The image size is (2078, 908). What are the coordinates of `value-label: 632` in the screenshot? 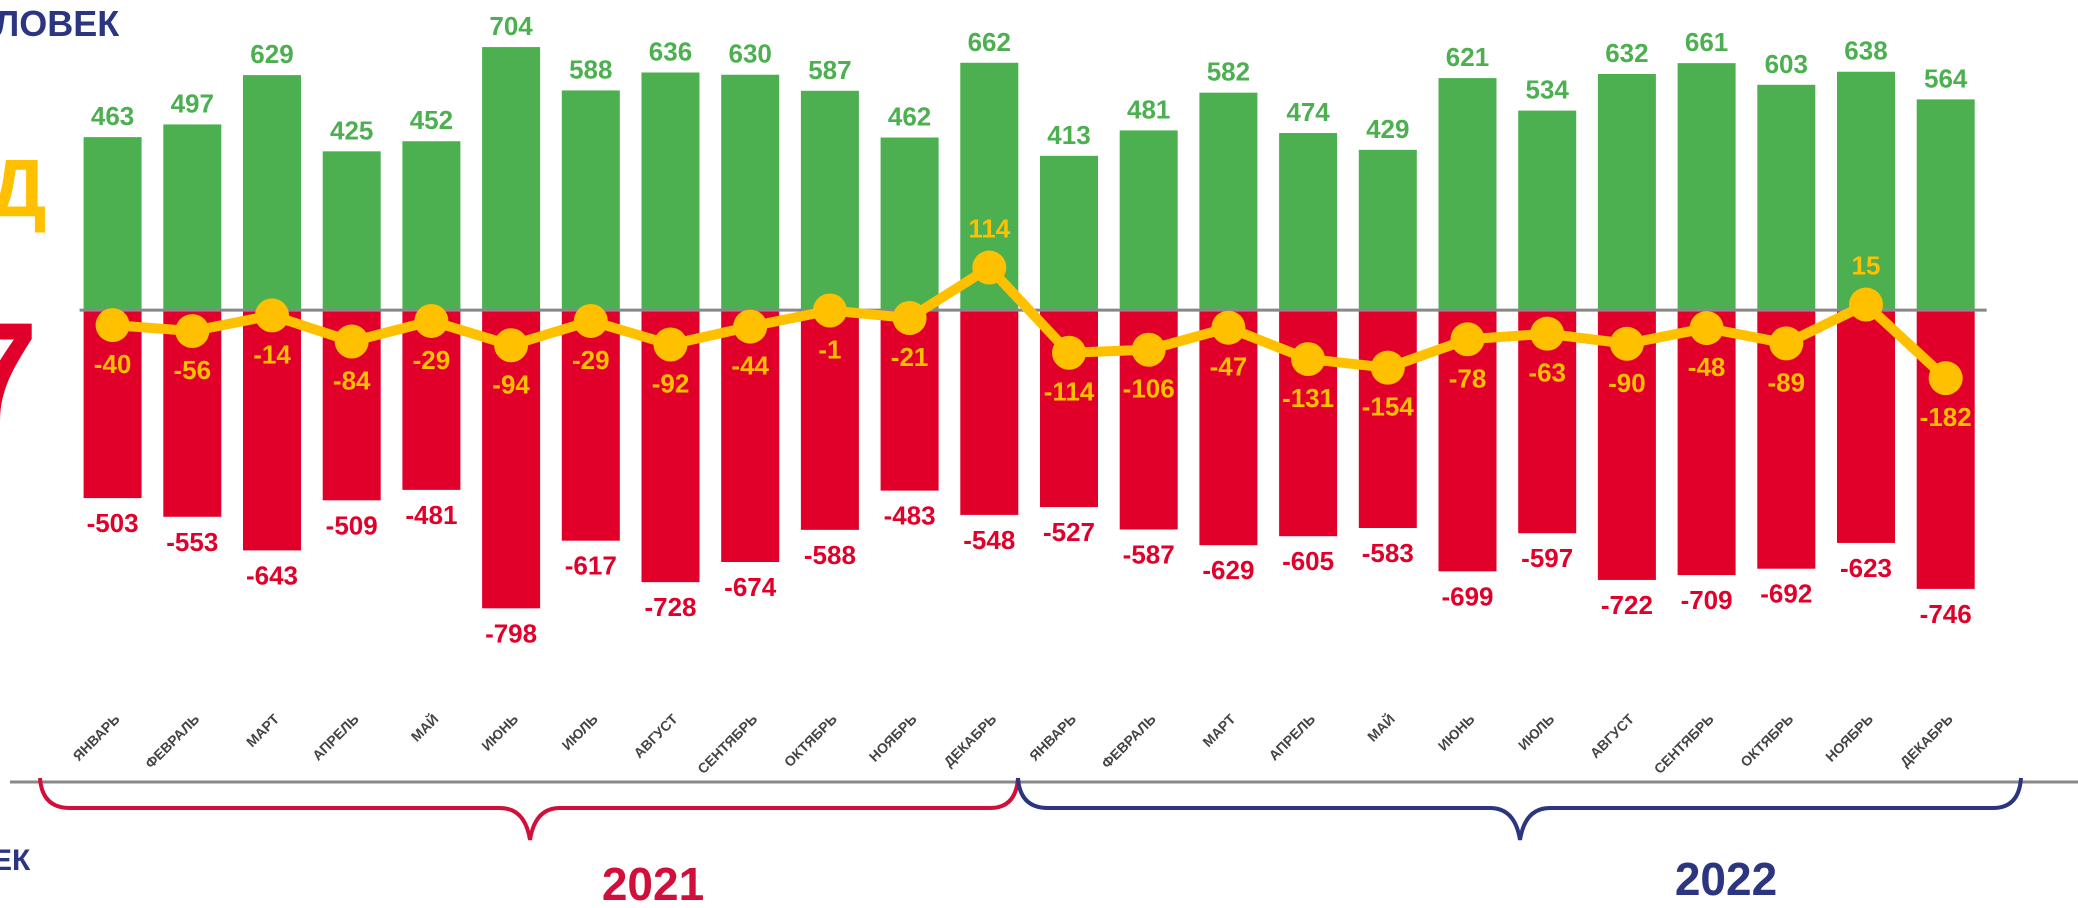 It's located at (1626, 53).